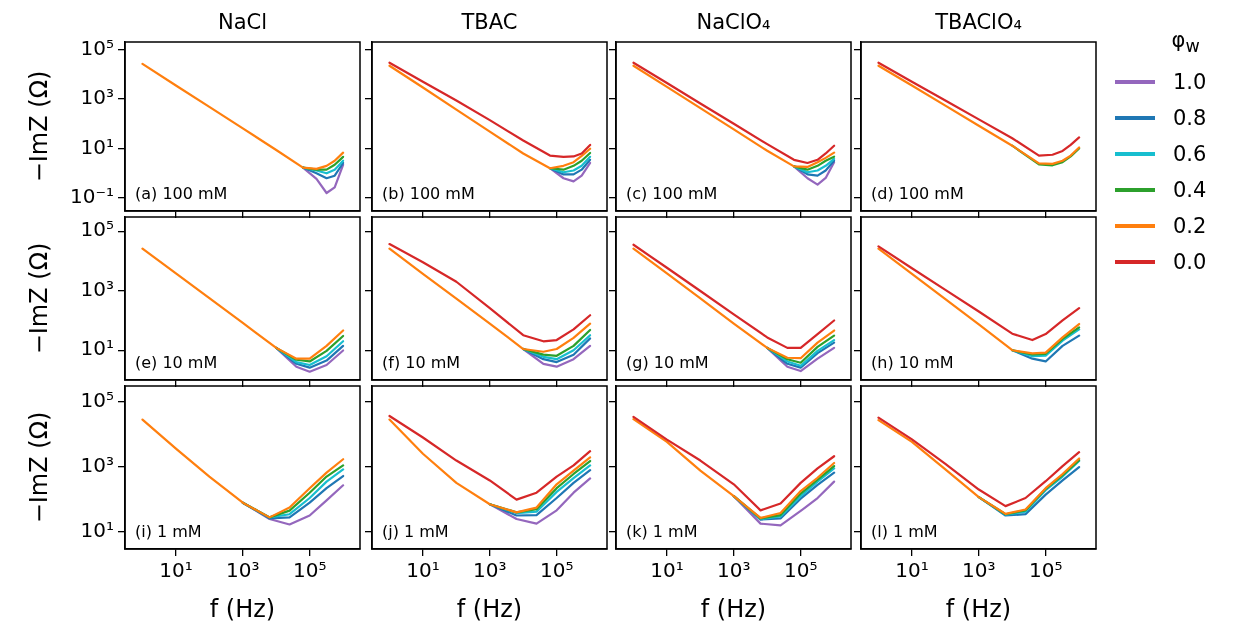 Image resolution: width=1236 pixels, height=631 pixels. Describe the element at coordinates (978, 21) in the screenshot. I see `chart-title: TBAClO₄` at that location.